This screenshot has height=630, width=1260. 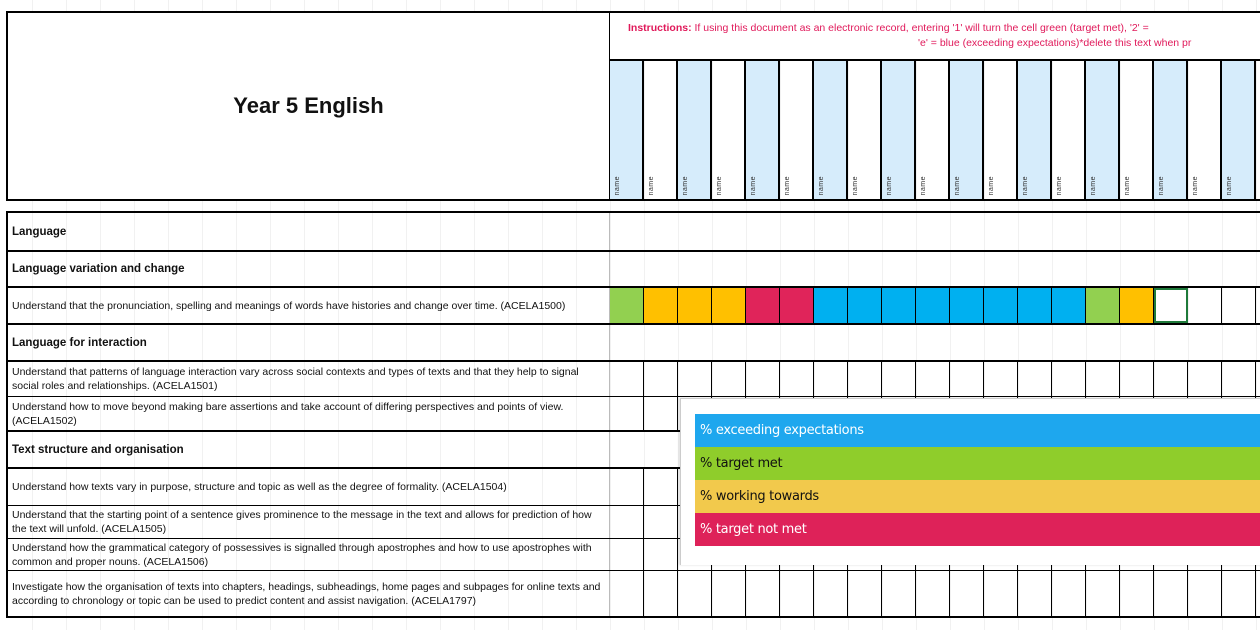 What do you see at coordinates (633, 450) in the screenshot?
I see `section-heading-row: Text structure and organisation` at bounding box center [633, 450].